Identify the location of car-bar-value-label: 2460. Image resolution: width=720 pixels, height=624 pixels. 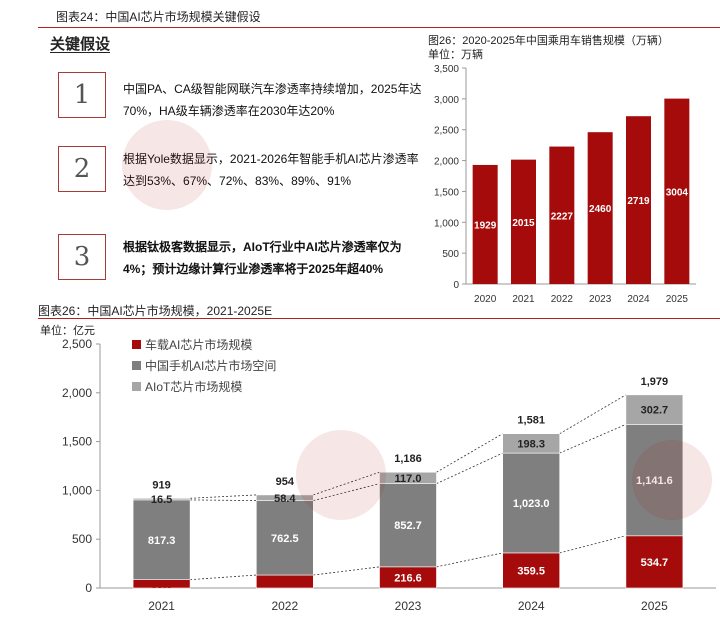
(600, 209).